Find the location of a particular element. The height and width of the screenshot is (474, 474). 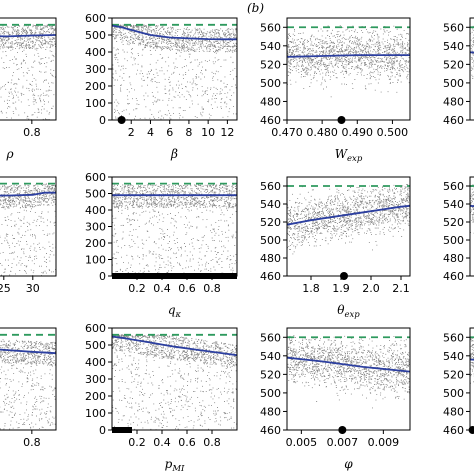

scatter-panel: 0.60.8 is located at coordinates (28, 388).